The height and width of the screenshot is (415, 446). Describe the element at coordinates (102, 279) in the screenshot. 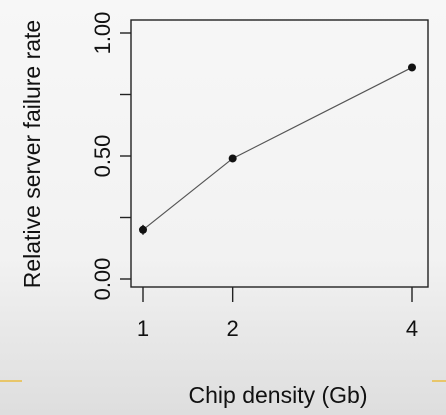

I see `y-tick-label: 0.00` at that location.